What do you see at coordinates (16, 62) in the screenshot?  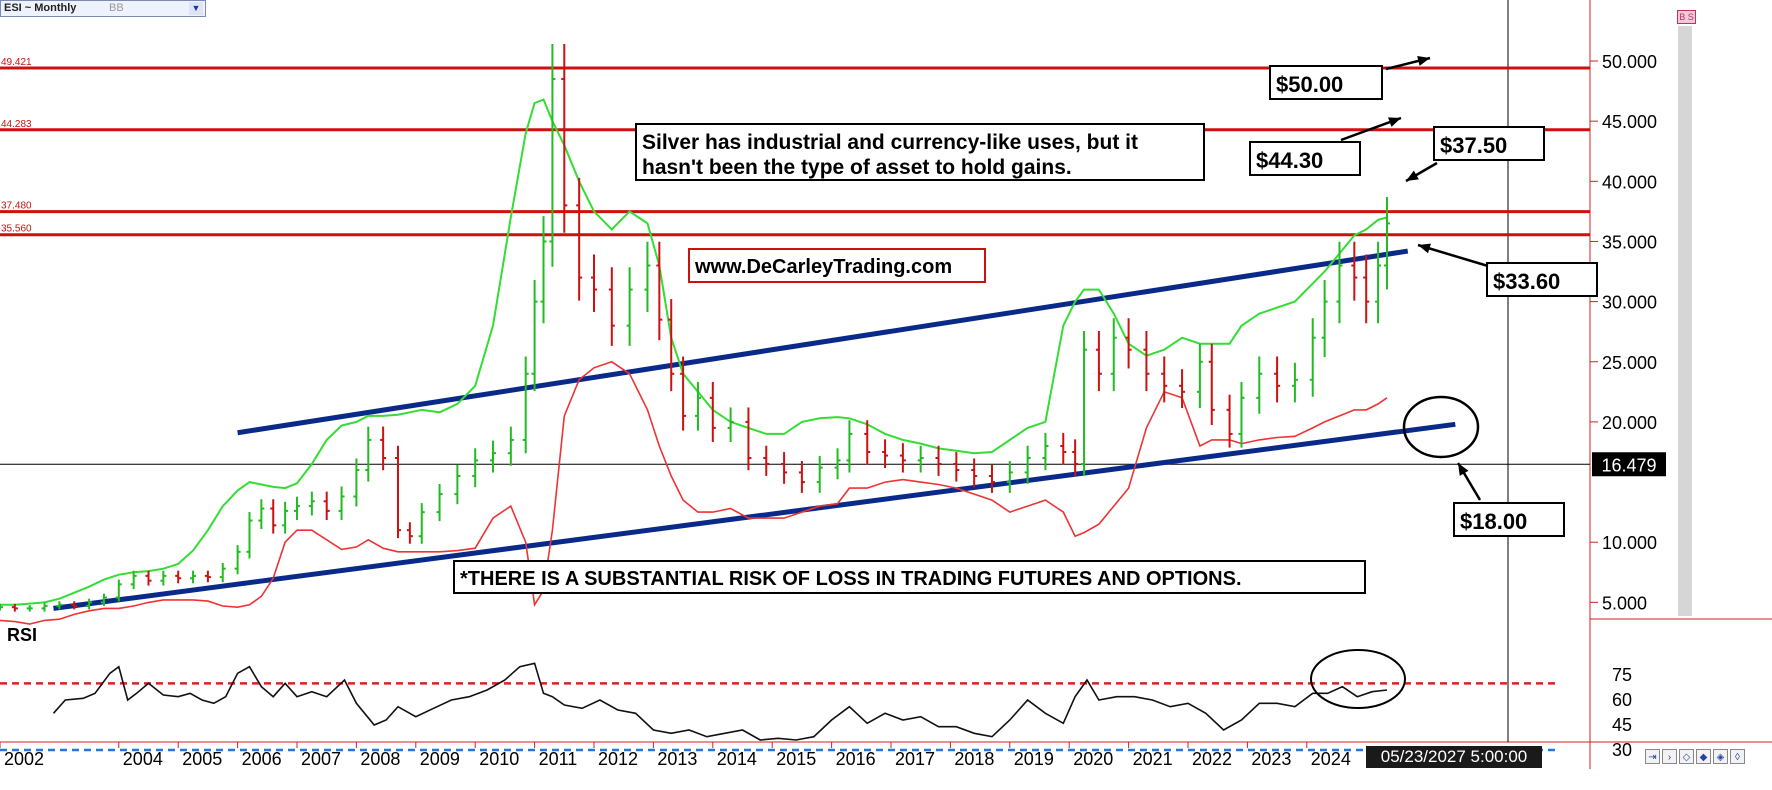 I see `resistance-level-label: 49.421` at bounding box center [16, 62].